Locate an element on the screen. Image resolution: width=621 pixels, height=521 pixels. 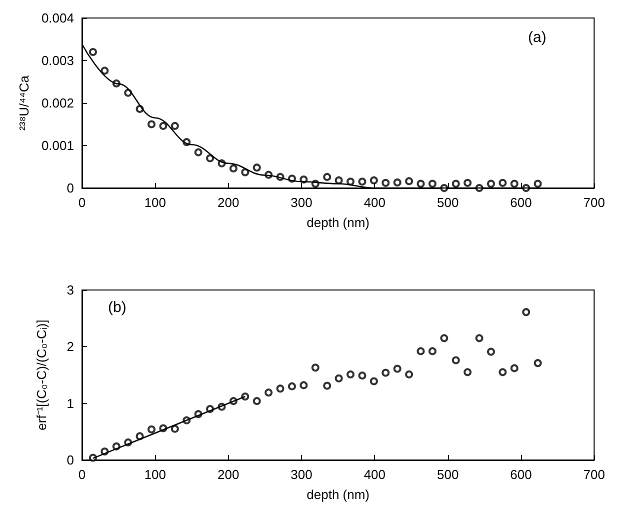
y-tick-label: 0.001 is located at coordinates (57, 145).